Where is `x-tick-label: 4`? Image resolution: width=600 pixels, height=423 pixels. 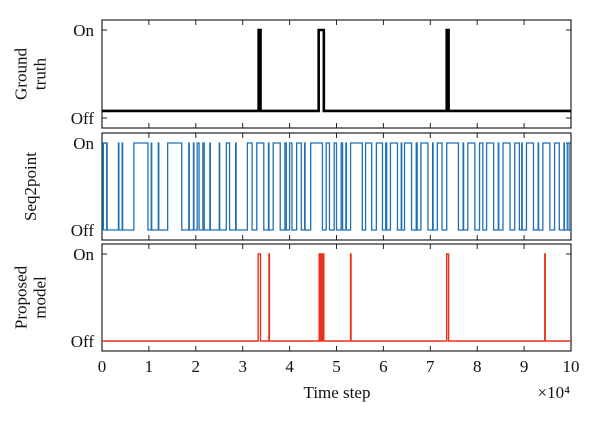
x-tick-label: 4 is located at coordinates (289, 366).